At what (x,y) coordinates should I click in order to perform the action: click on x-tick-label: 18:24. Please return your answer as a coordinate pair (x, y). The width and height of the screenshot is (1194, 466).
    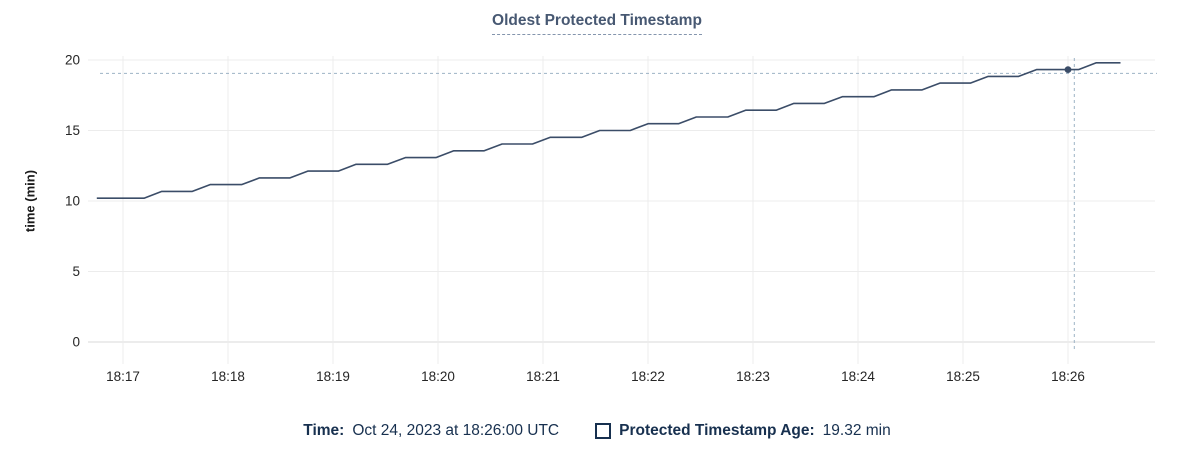
    Looking at the image, I should click on (858, 376).